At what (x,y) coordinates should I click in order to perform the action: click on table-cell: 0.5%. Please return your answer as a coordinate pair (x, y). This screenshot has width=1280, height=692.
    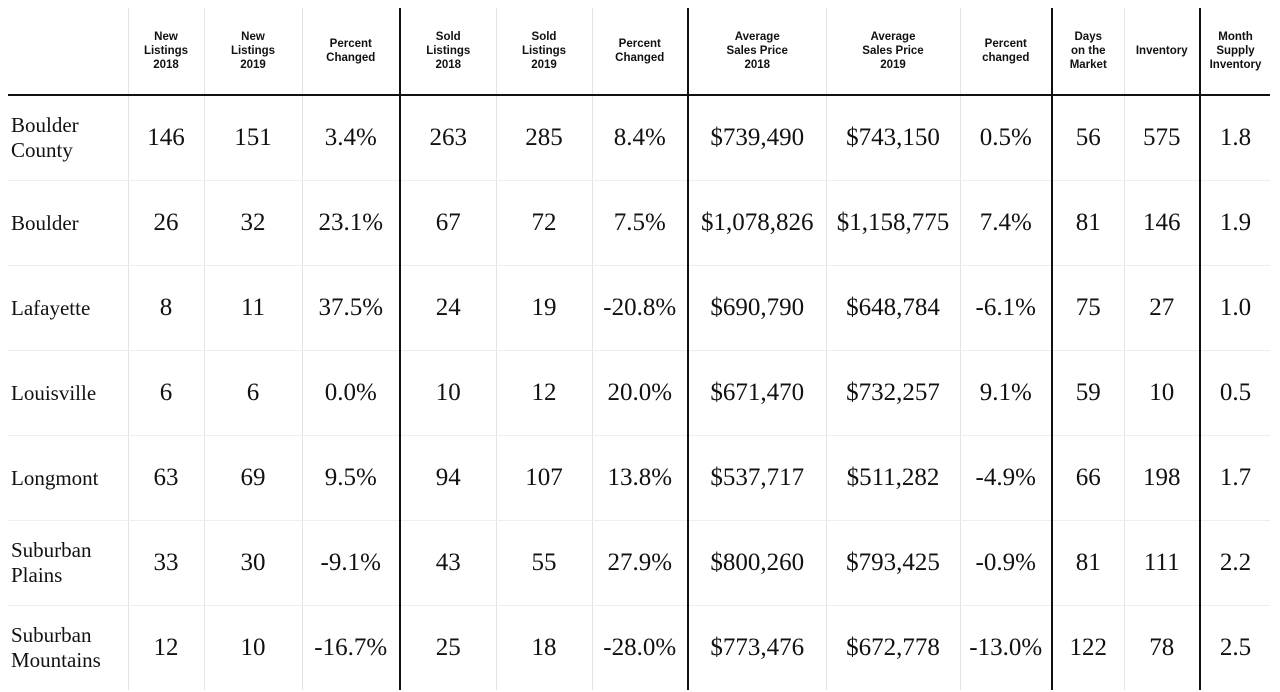
    Looking at the image, I should click on (1005, 138).